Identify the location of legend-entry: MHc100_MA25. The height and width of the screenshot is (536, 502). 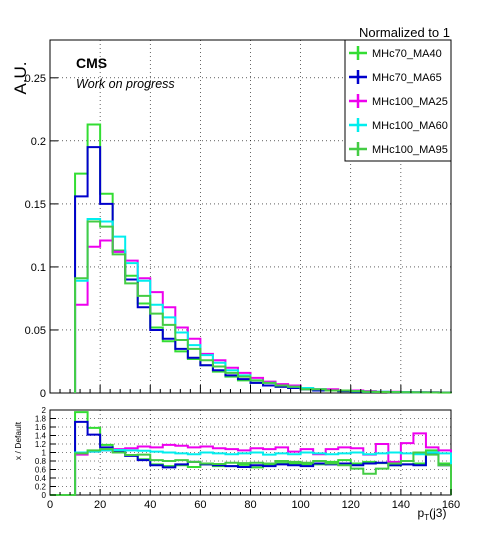
(398, 101).